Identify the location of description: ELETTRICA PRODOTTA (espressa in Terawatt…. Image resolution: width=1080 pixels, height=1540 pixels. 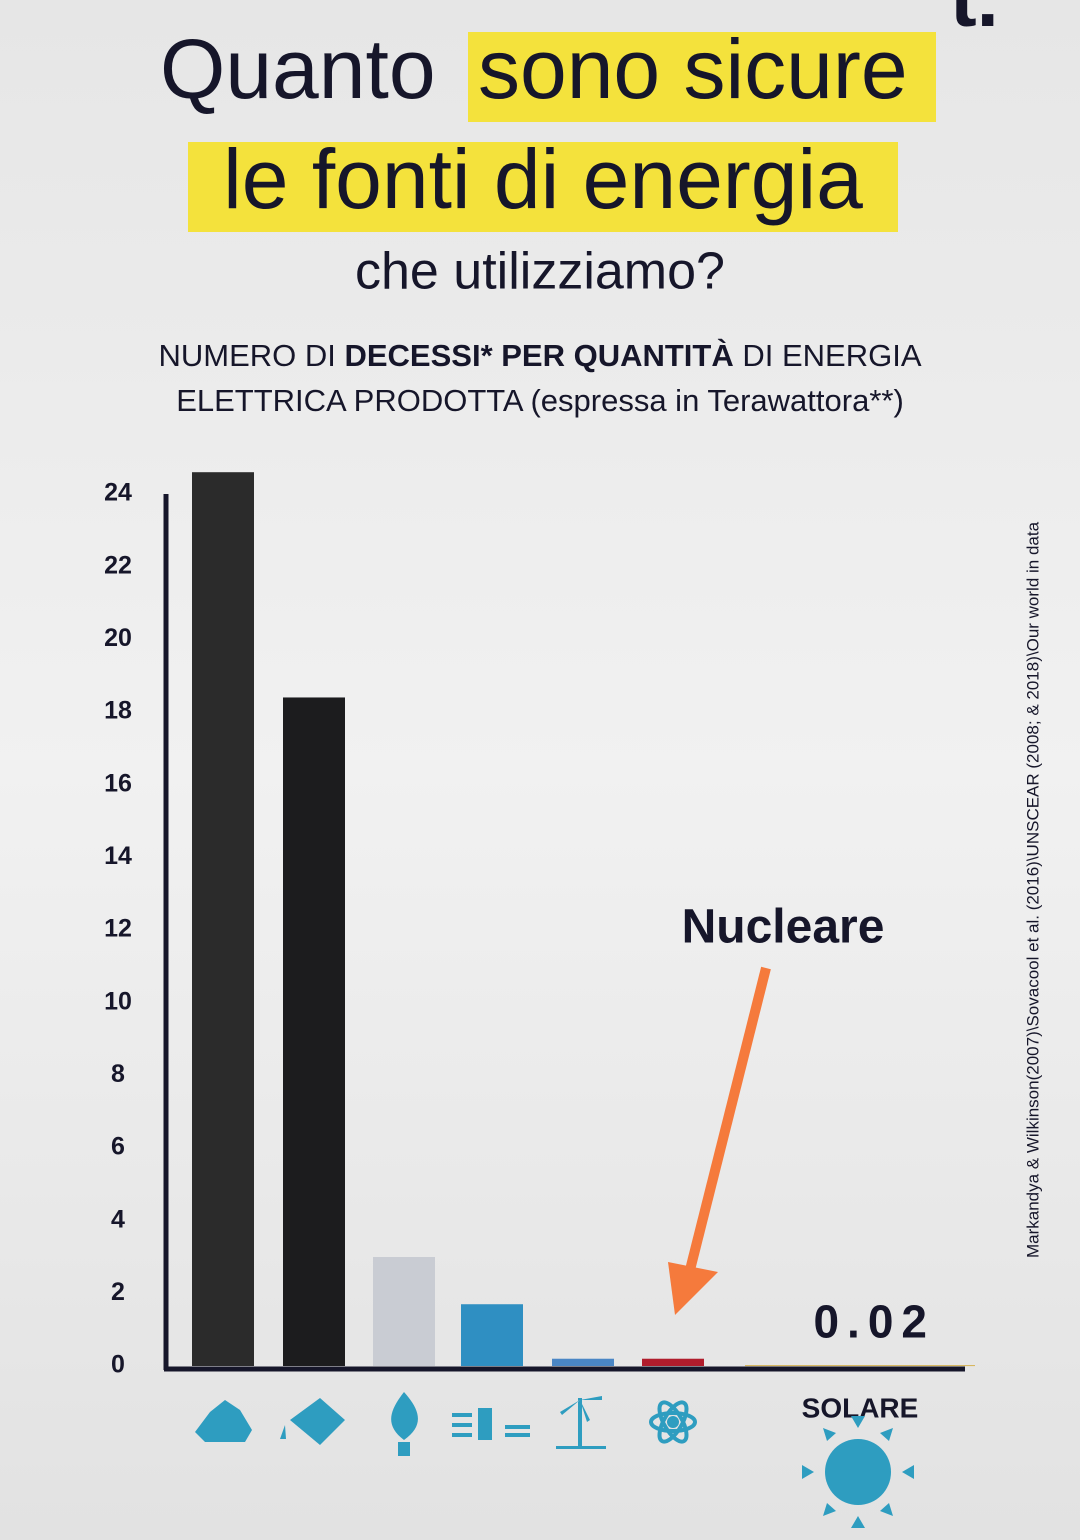
(540, 400).